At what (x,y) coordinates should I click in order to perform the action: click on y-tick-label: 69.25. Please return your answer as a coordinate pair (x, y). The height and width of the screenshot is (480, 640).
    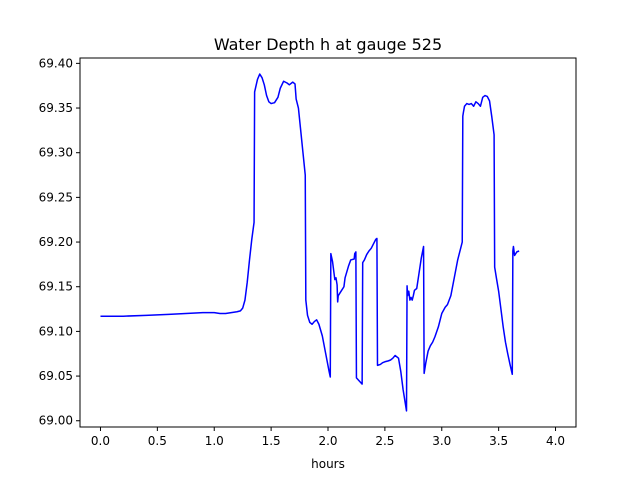
    Looking at the image, I should click on (56, 197).